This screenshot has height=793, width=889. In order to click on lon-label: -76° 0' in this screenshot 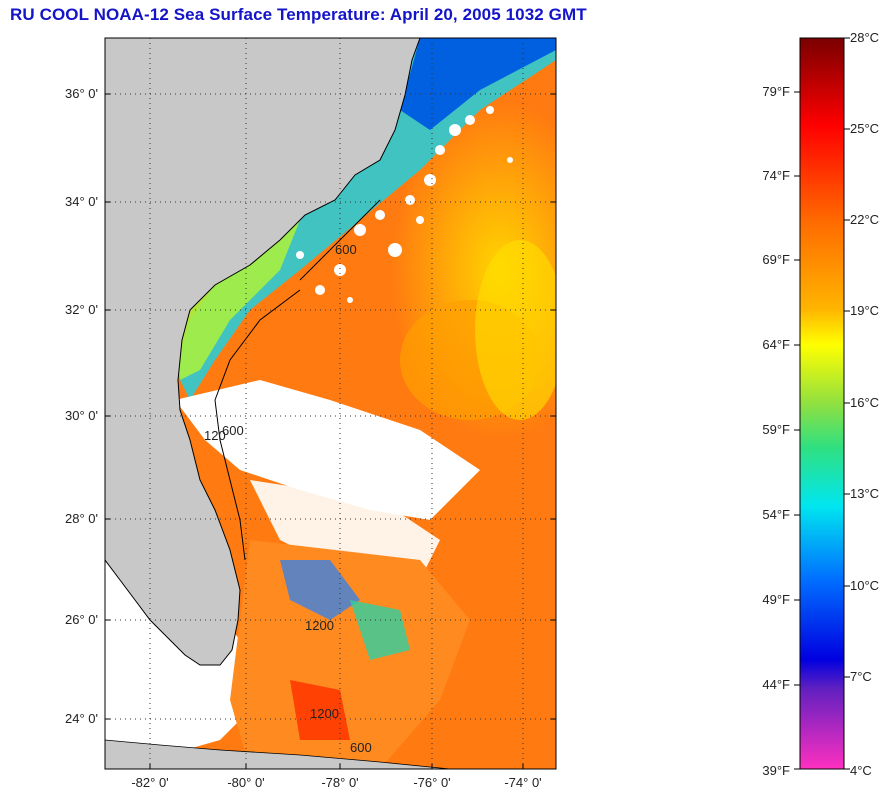, I will do `click(431, 782)`.